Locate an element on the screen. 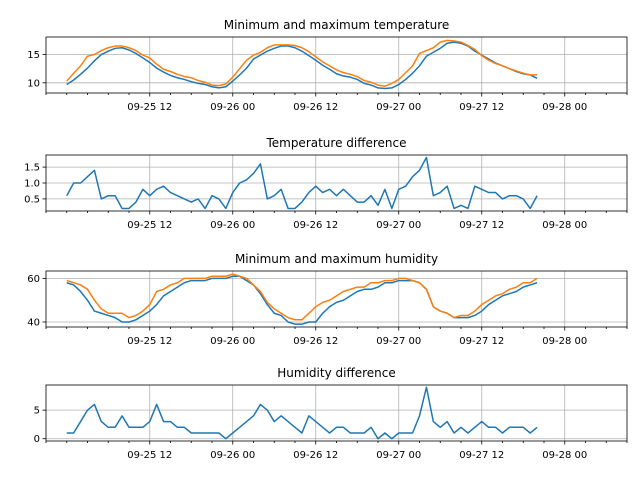  y-tick-label: 1.5 is located at coordinates (32, 168).